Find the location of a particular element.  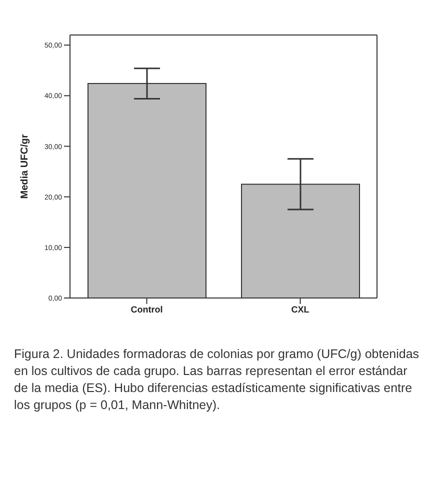

x-tick-label: Control is located at coordinates (146, 309).